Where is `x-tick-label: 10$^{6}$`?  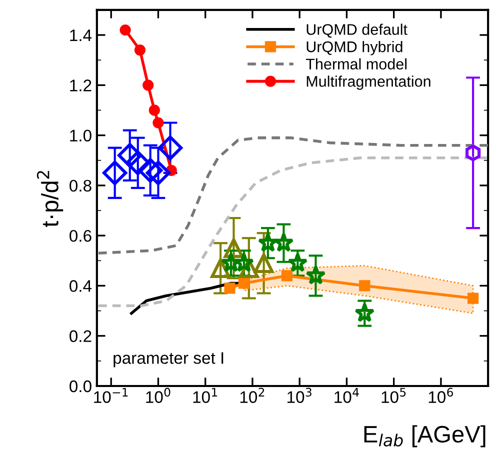 x-tick-label: 10$^{6}$ is located at coordinates (440, 395).